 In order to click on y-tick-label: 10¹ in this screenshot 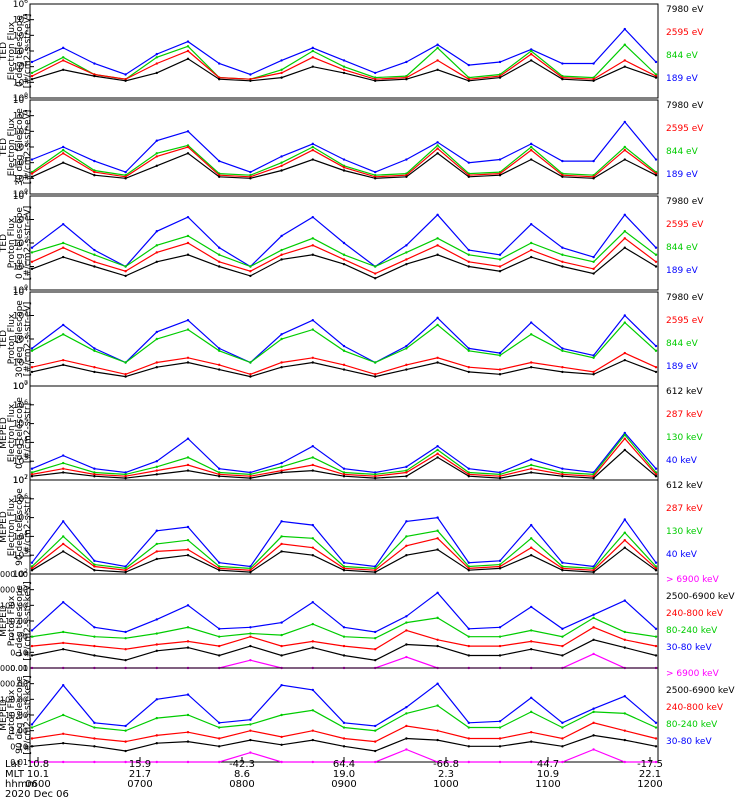, I will do `click(20, 82)`.